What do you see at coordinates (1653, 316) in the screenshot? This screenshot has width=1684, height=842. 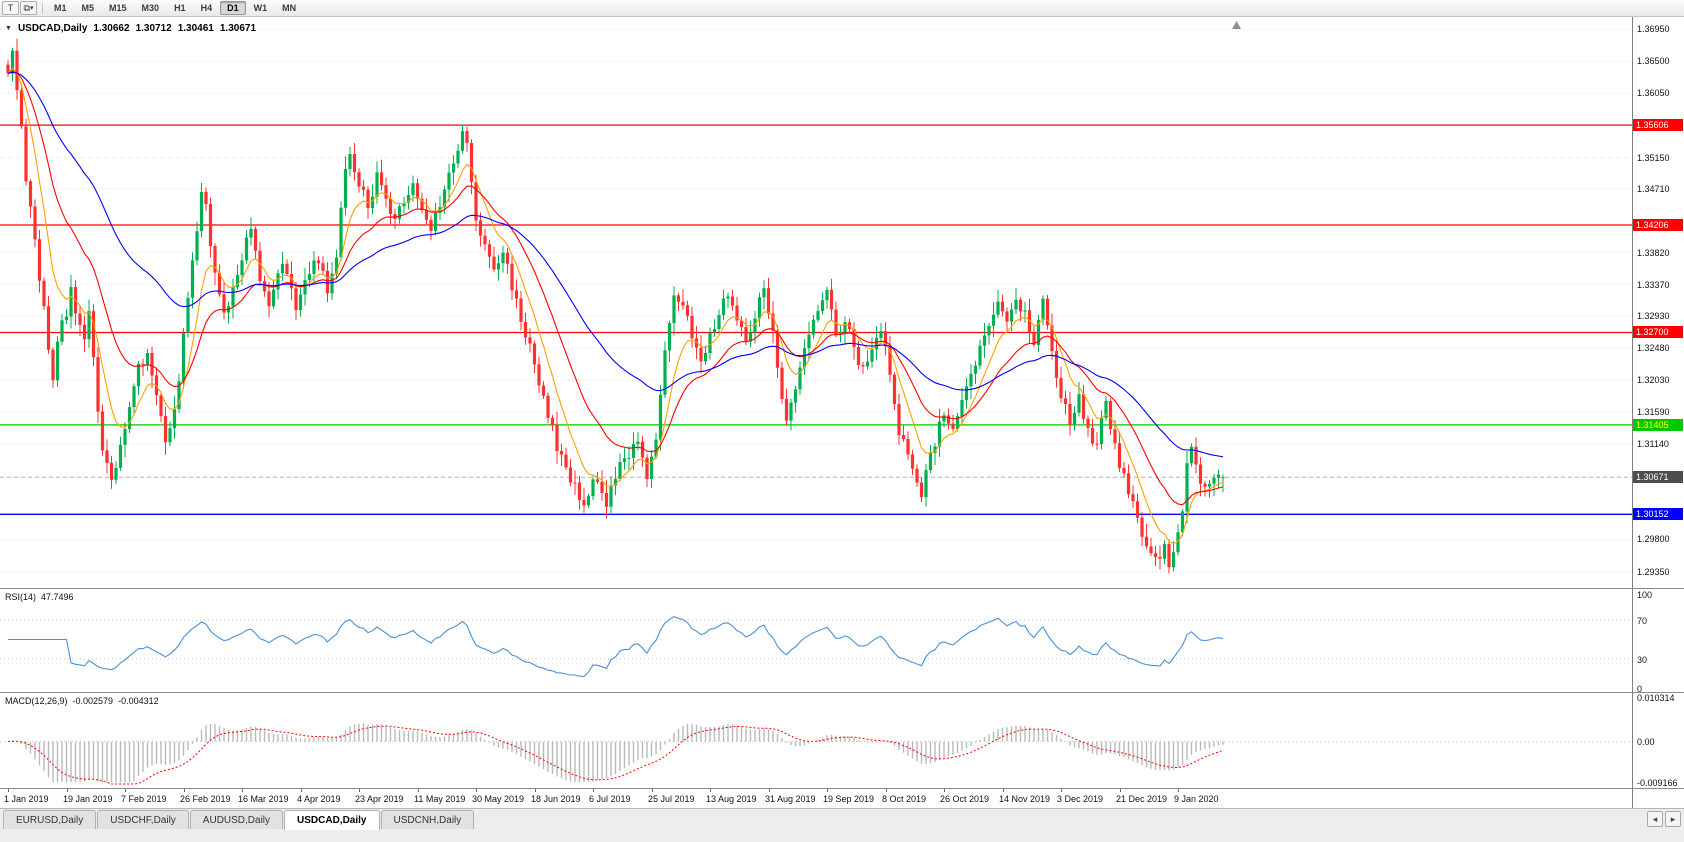 I see `price-axis-label: 1.32930` at bounding box center [1653, 316].